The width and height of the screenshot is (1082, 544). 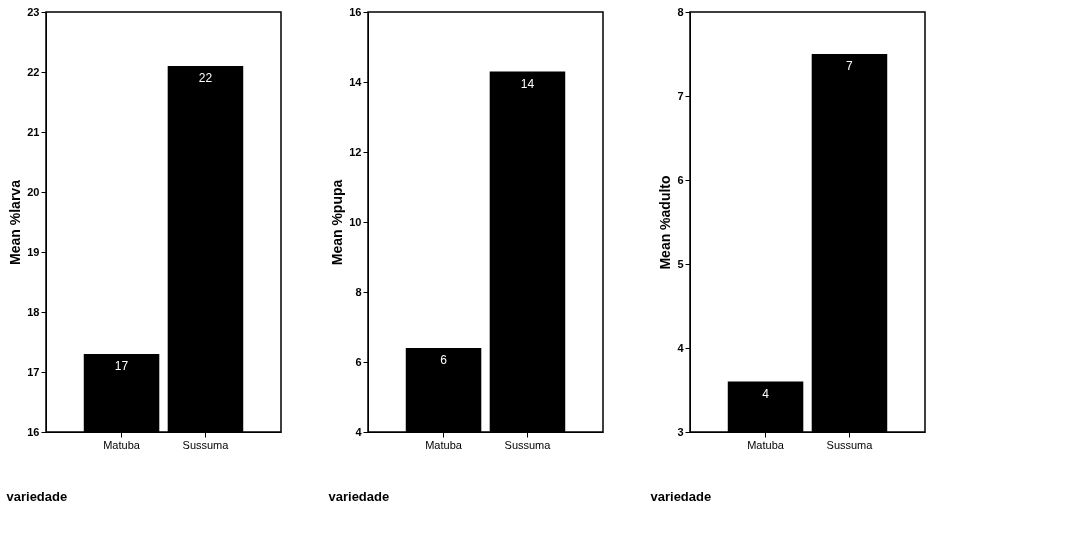 I want to click on y-axis-title: Mean %pupa, so click(x=337, y=222).